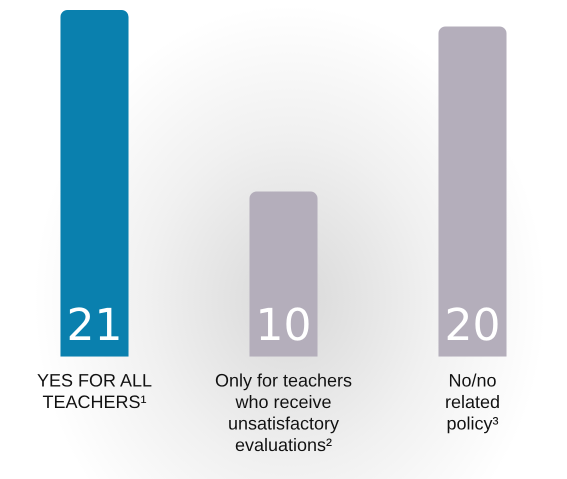  I want to click on data-label: 21, so click(94, 326).